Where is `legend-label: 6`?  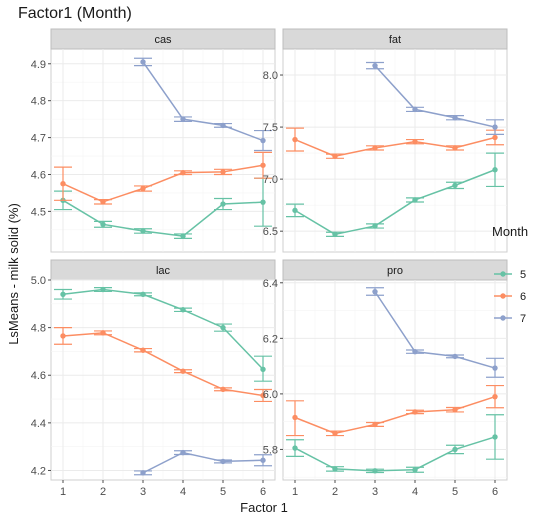 legend-label: 6 is located at coordinates (523, 297).